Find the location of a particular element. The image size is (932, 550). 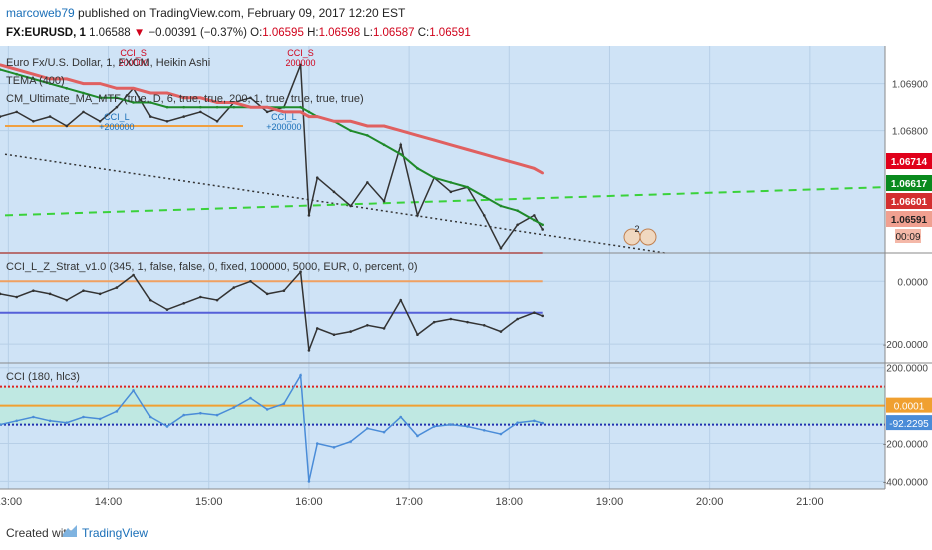

countdown-box is located at coordinates (908, 236).